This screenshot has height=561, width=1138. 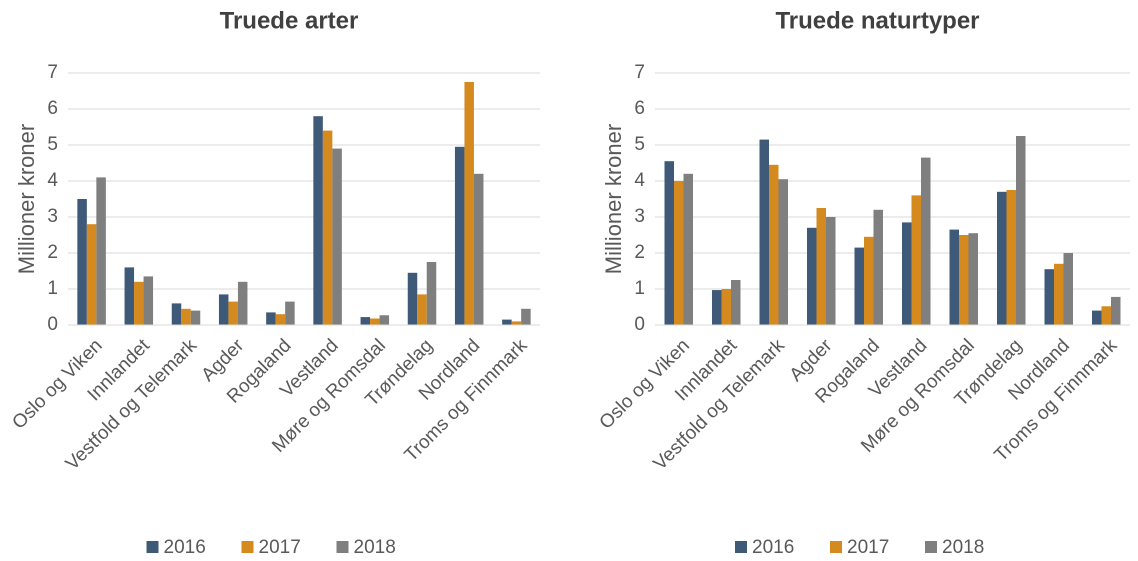 What do you see at coordinates (877, 20) in the screenshot?
I see `chart-title: Truede naturtyper` at bounding box center [877, 20].